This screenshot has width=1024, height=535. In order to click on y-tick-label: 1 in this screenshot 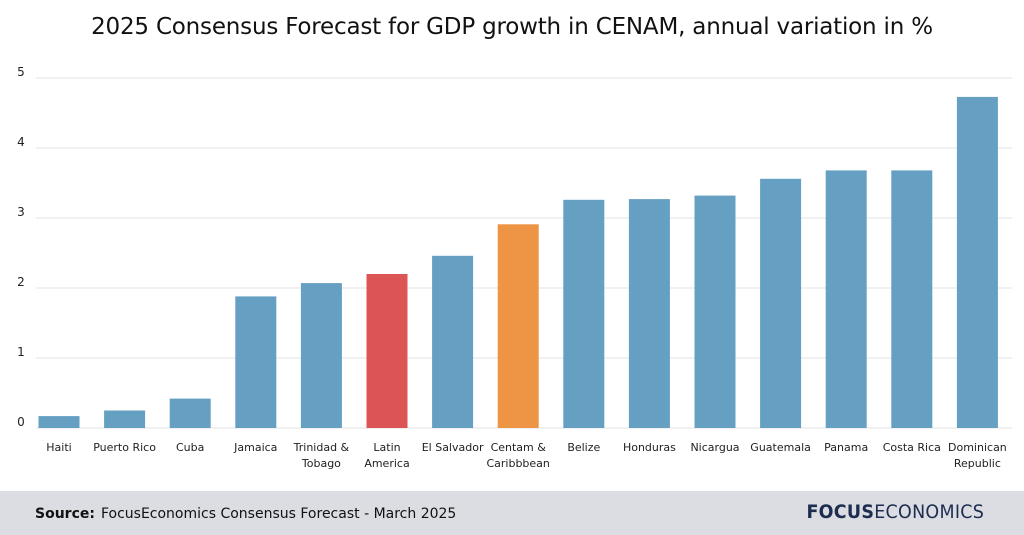, I will do `click(21, 352)`.